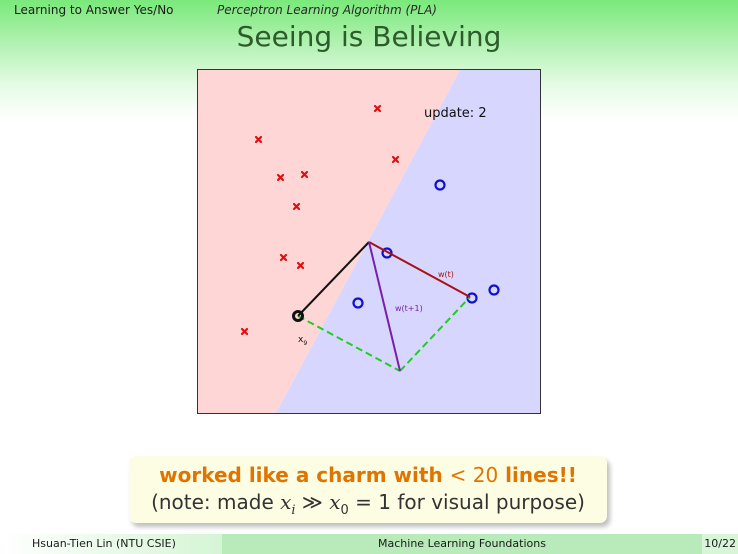  Describe the element at coordinates (298, 316) in the screenshot. I see `x9-point-icon` at that location.